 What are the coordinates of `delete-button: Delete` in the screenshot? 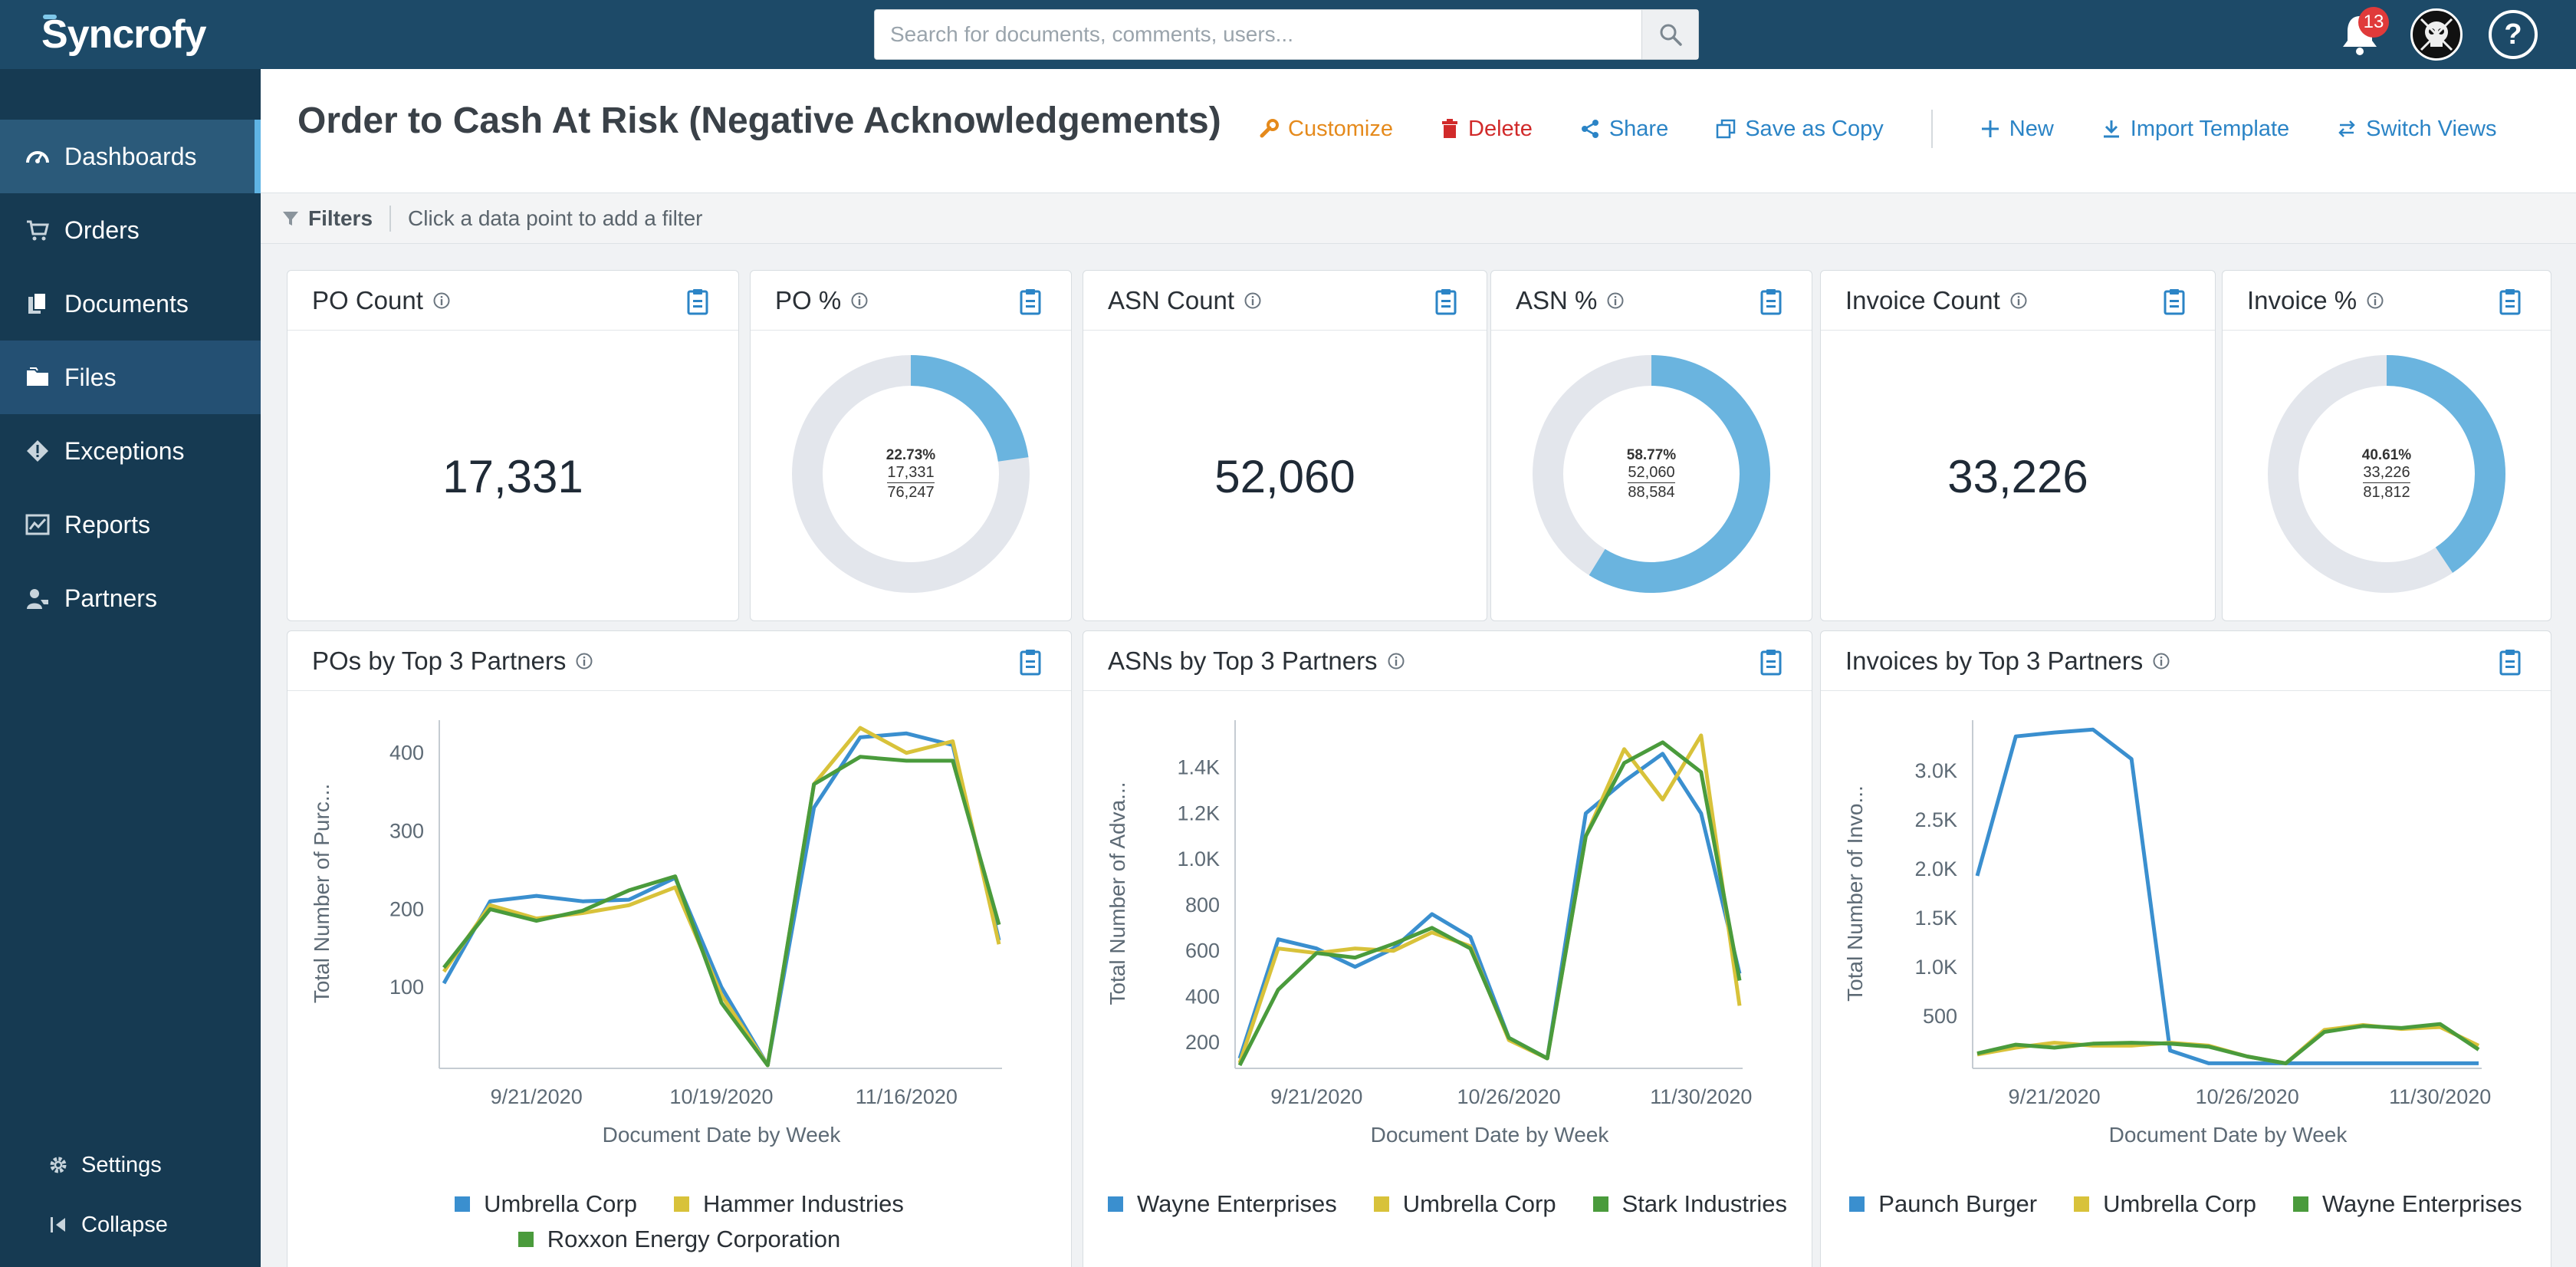 It's located at (1487, 129).